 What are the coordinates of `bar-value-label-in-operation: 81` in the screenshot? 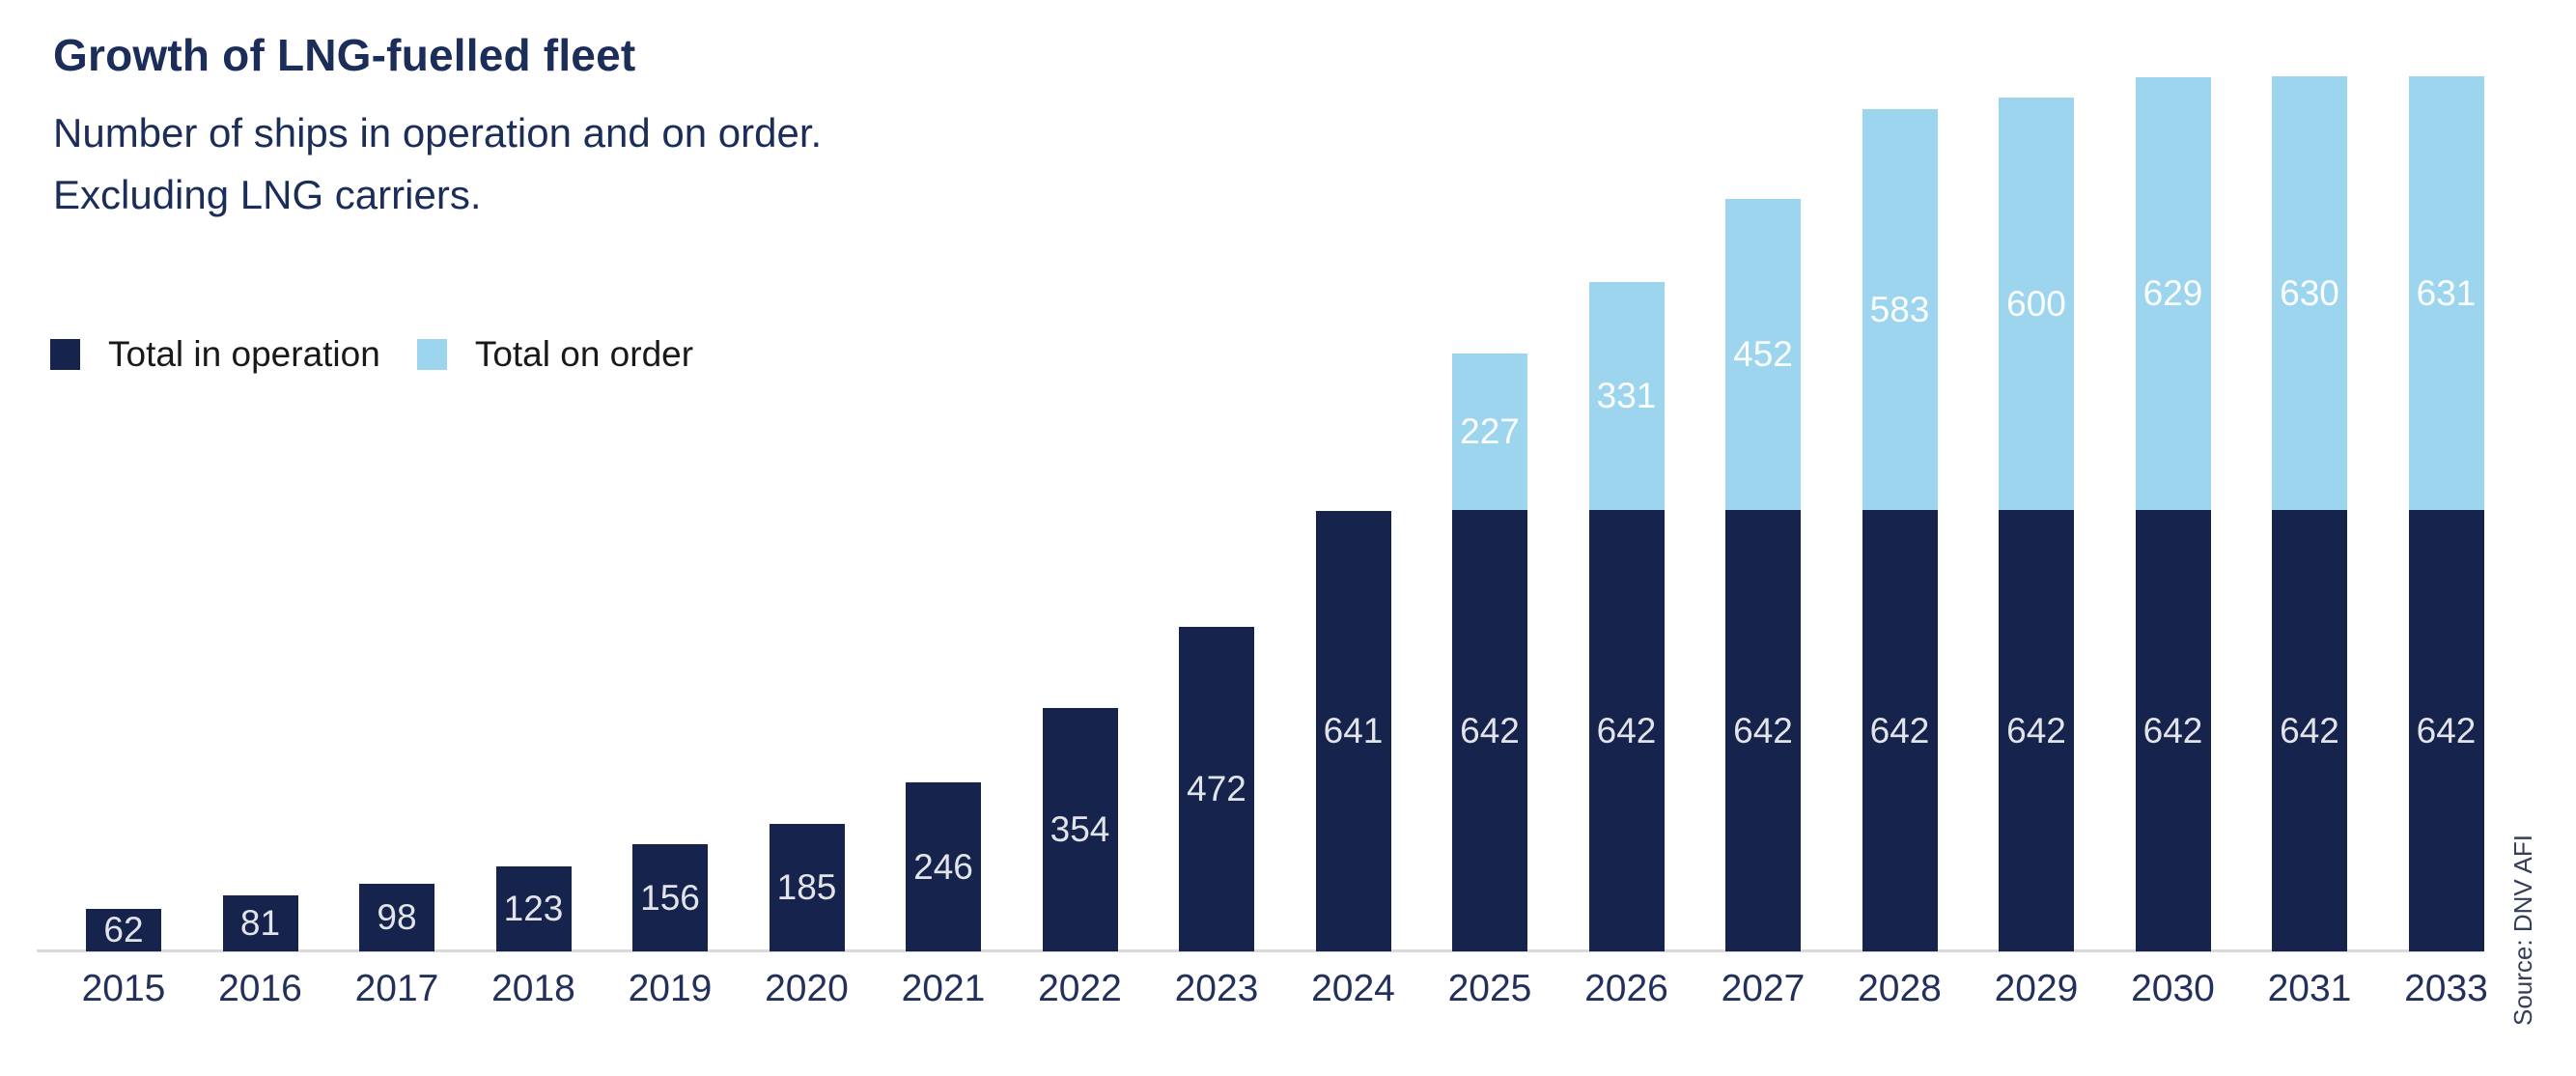 It's located at (260, 923).